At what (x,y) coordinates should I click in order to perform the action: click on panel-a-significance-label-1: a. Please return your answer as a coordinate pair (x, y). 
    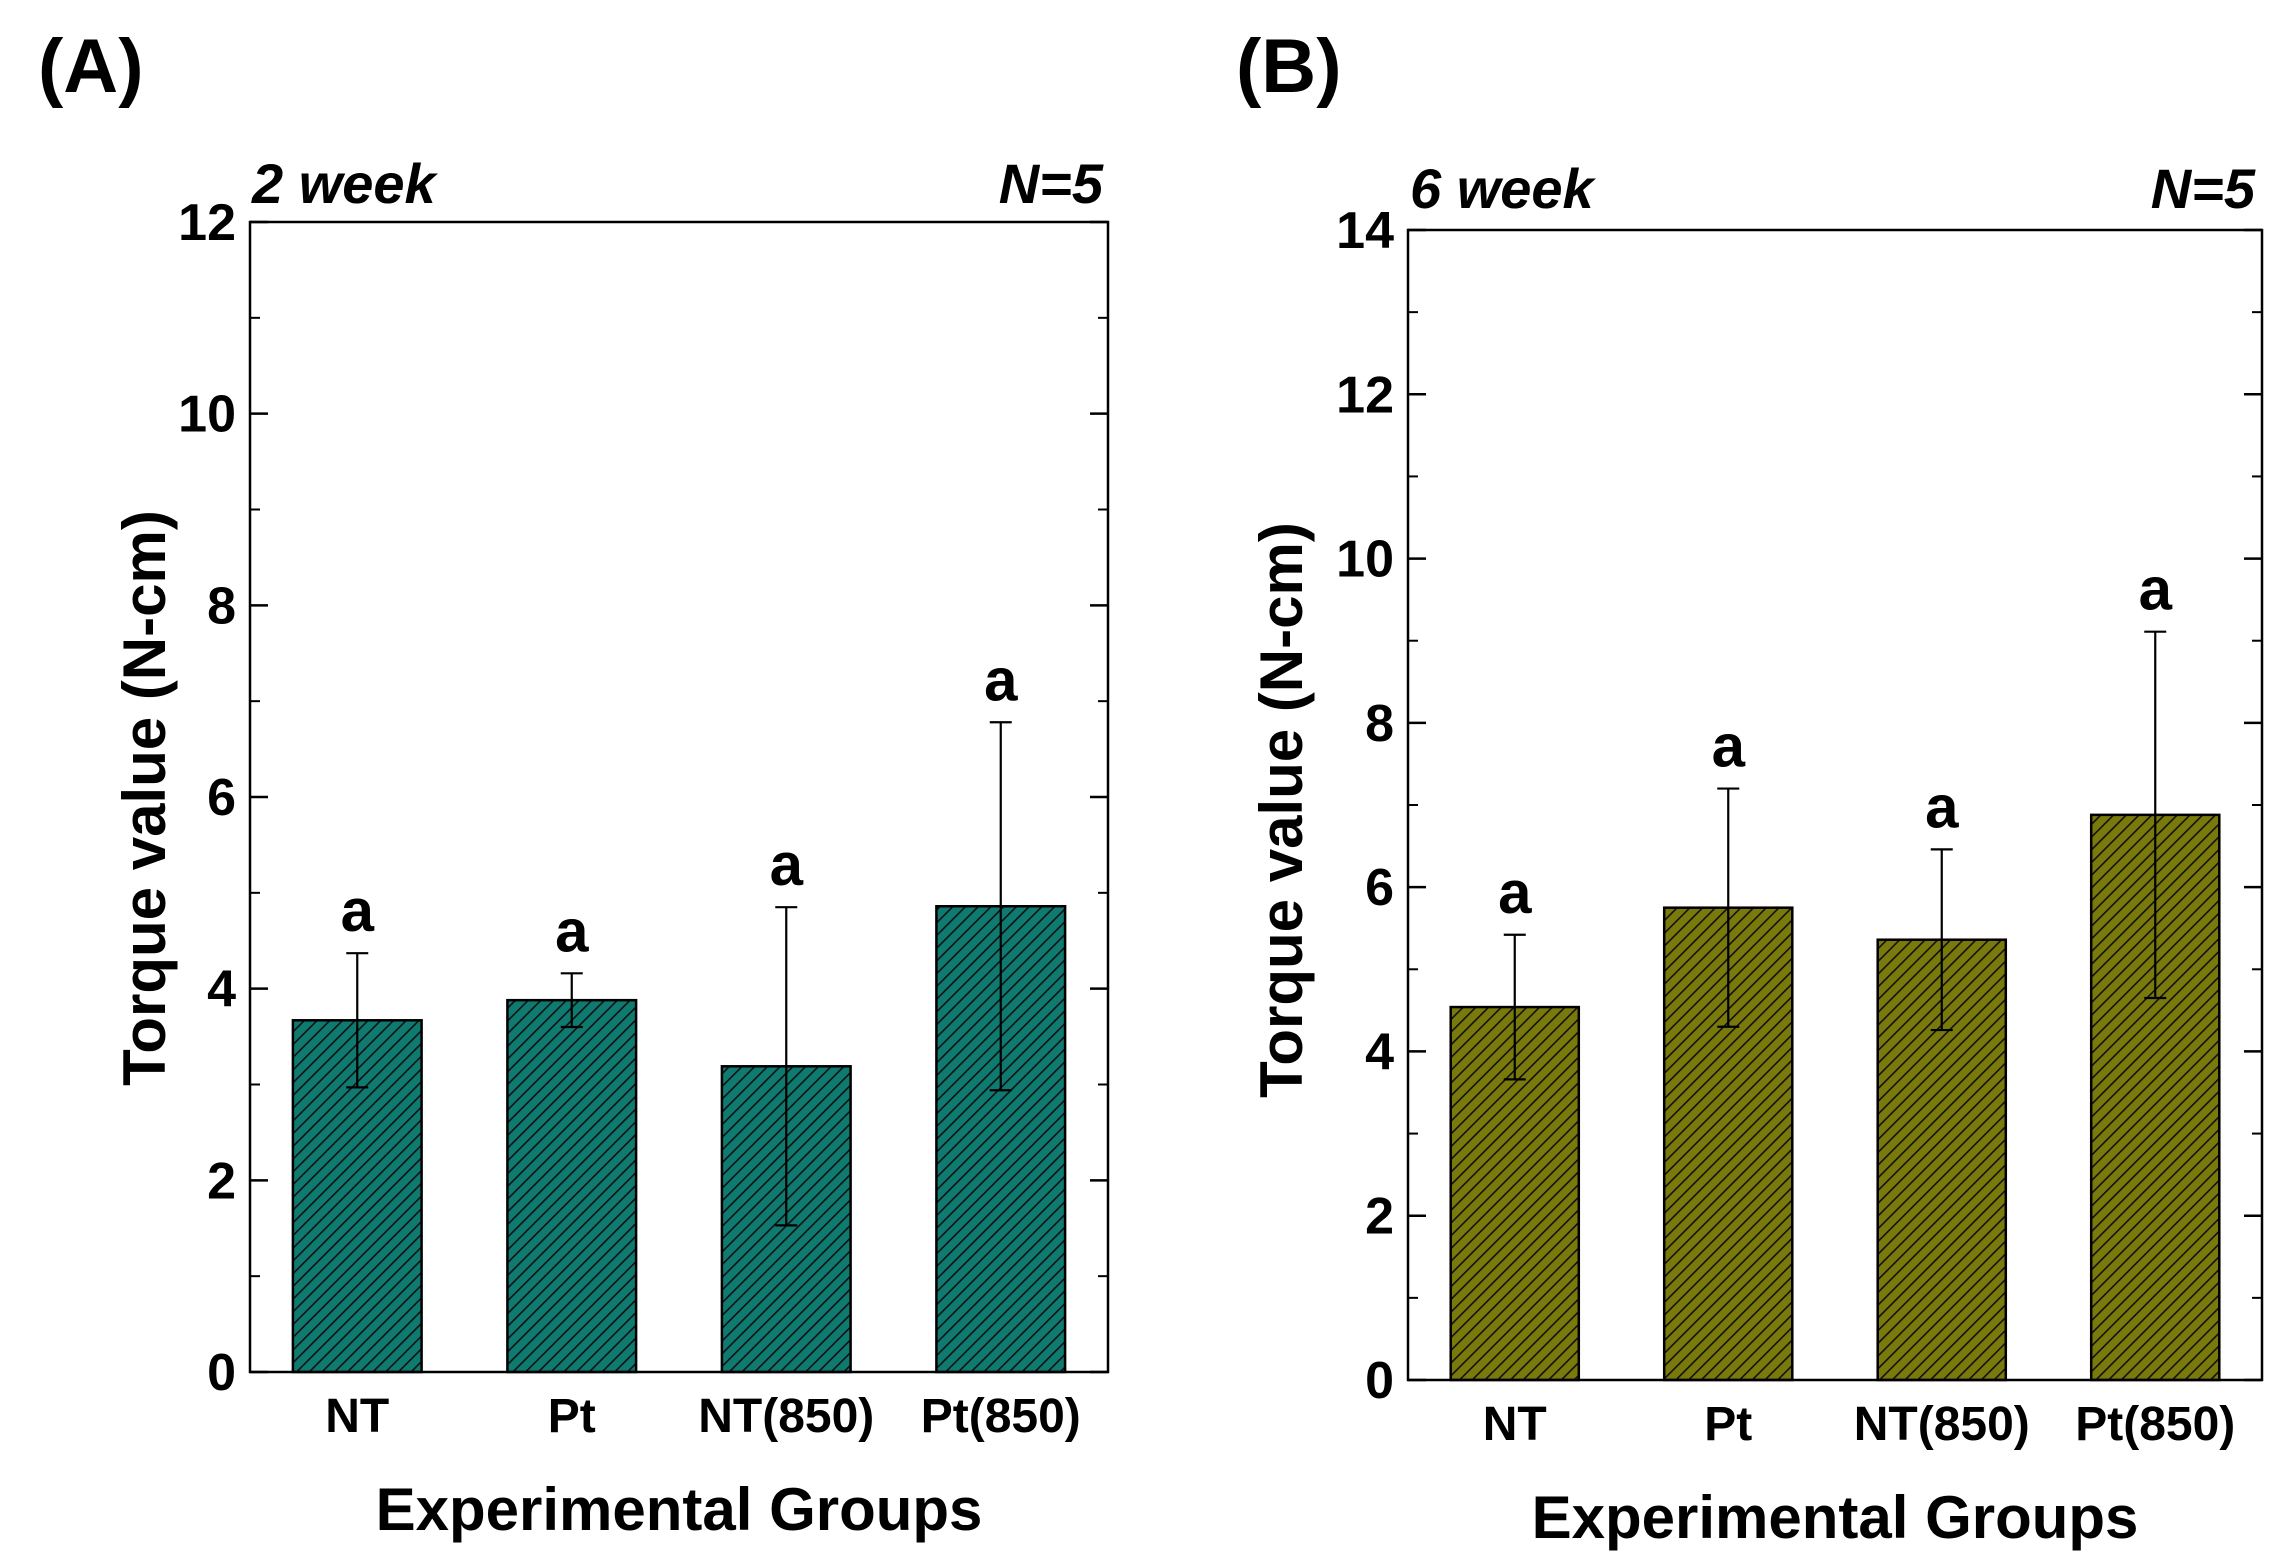
    Looking at the image, I should click on (572, 930).